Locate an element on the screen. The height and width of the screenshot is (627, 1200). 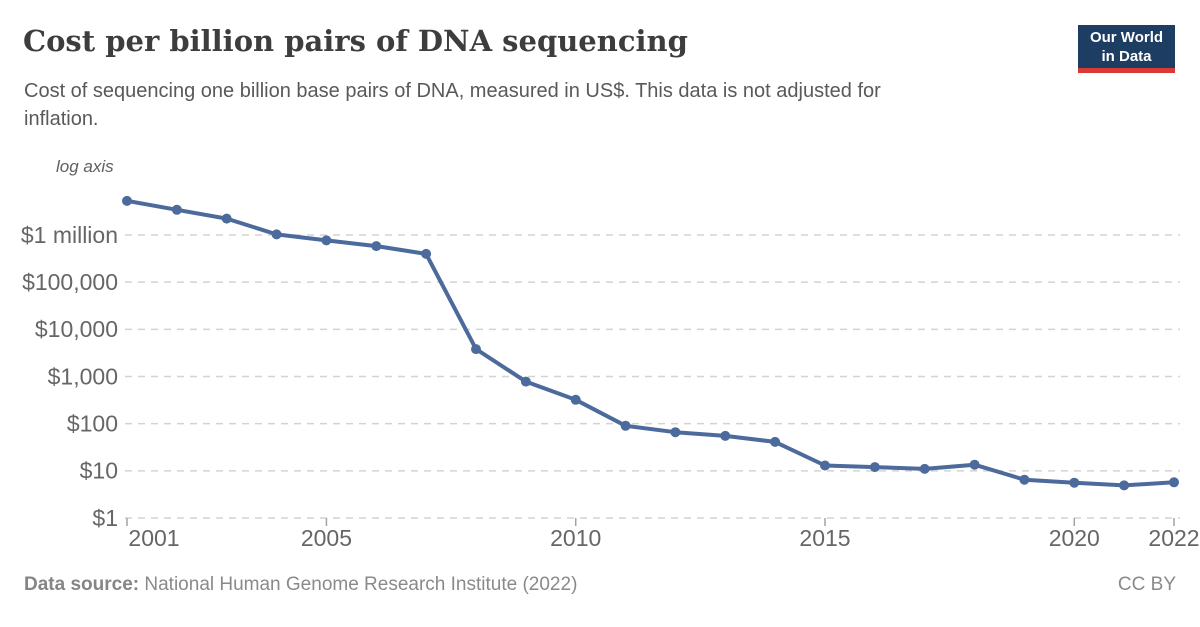
x-axis-tick-label: 2015 is located at coordinates (824, 538).